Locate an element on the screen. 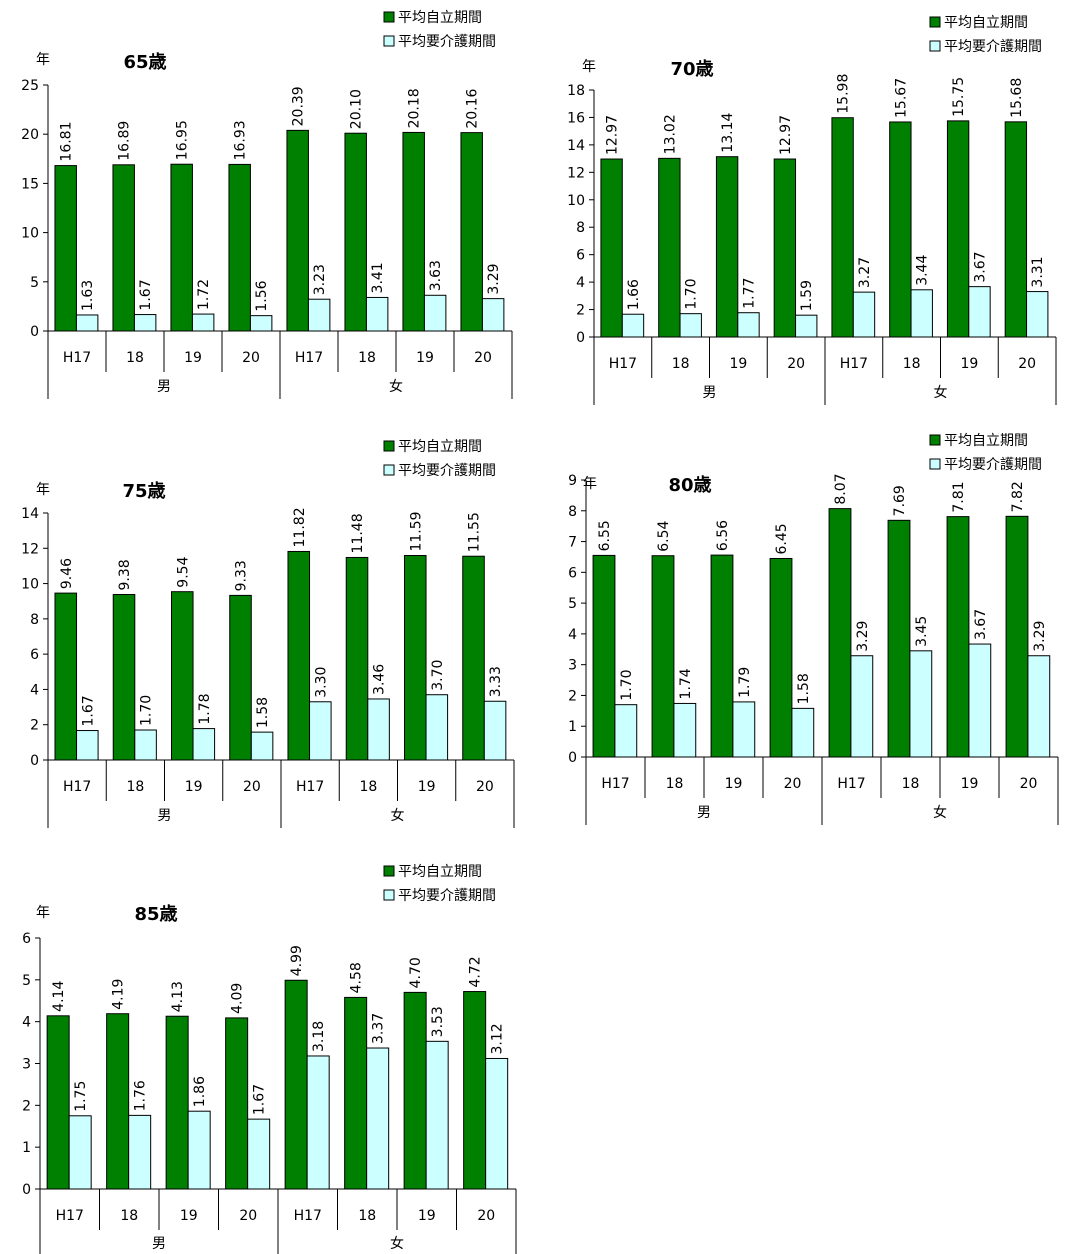 Image resolution: width=1074 pixels, height=1254 pixels. data-label: 4.72 is located at coordinates (476, 971).